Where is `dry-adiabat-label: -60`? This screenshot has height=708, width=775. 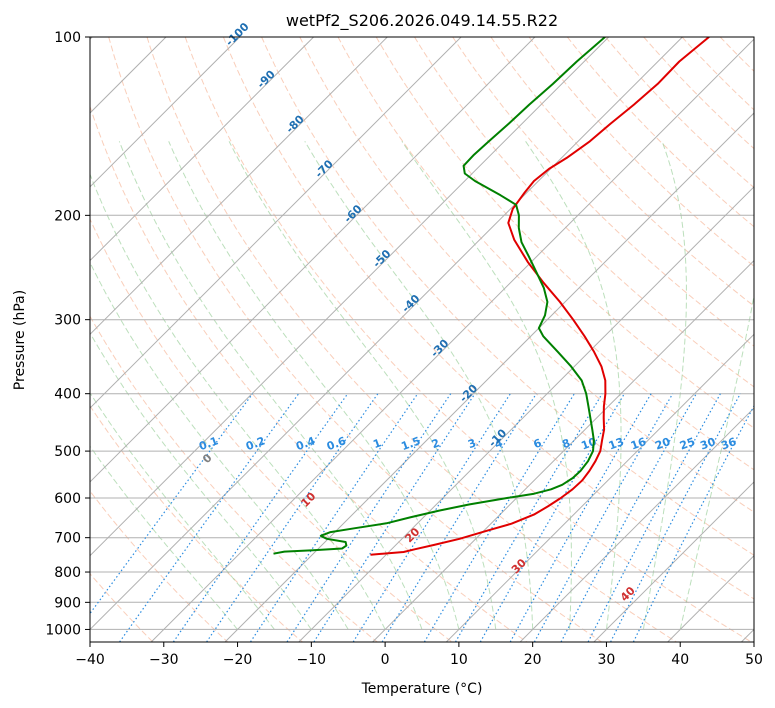 dry-adiabat-label: -60 is located at coordinates (352, 213).